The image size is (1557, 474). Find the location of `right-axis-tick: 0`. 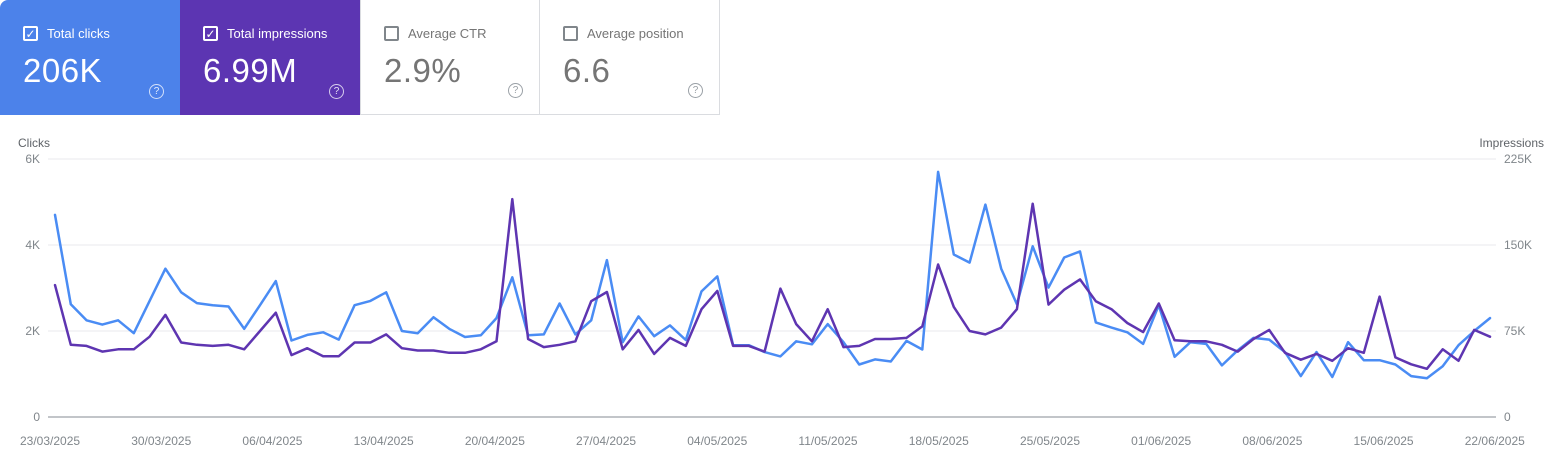

right-axis-tick: 0 is located at coordinates (1507, 417).